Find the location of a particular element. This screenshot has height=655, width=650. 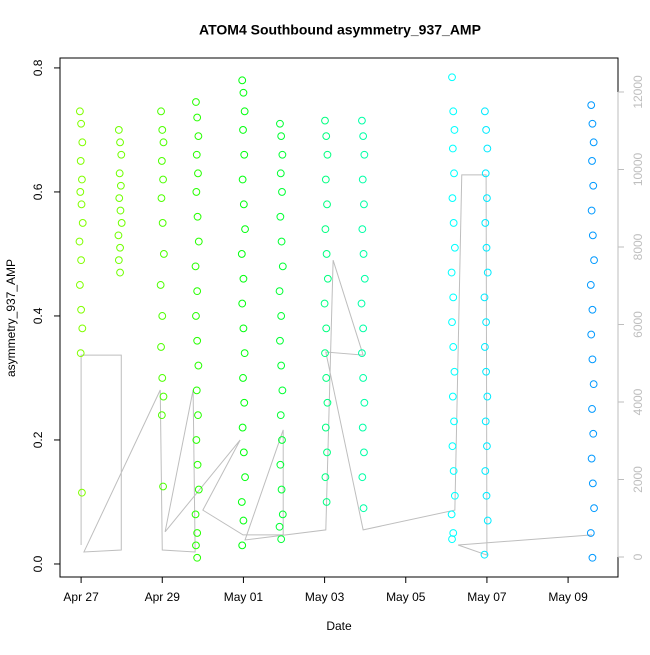

x-tick-label: Apr 29 is located at coordinates (163, 597).